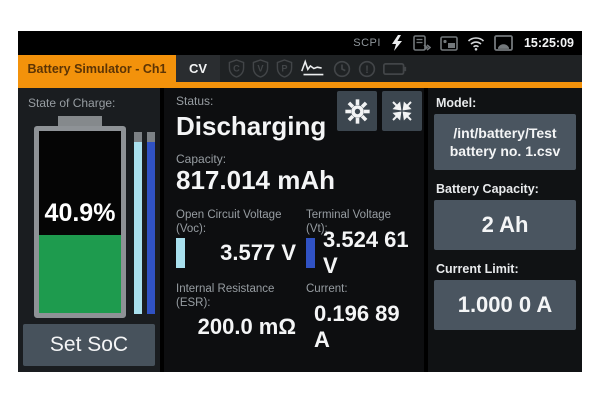 This screenshot has width=600, height=400. Describe the element at coordinates (310, 252) in the screenshot. I see `vt-color-marker` at that location.